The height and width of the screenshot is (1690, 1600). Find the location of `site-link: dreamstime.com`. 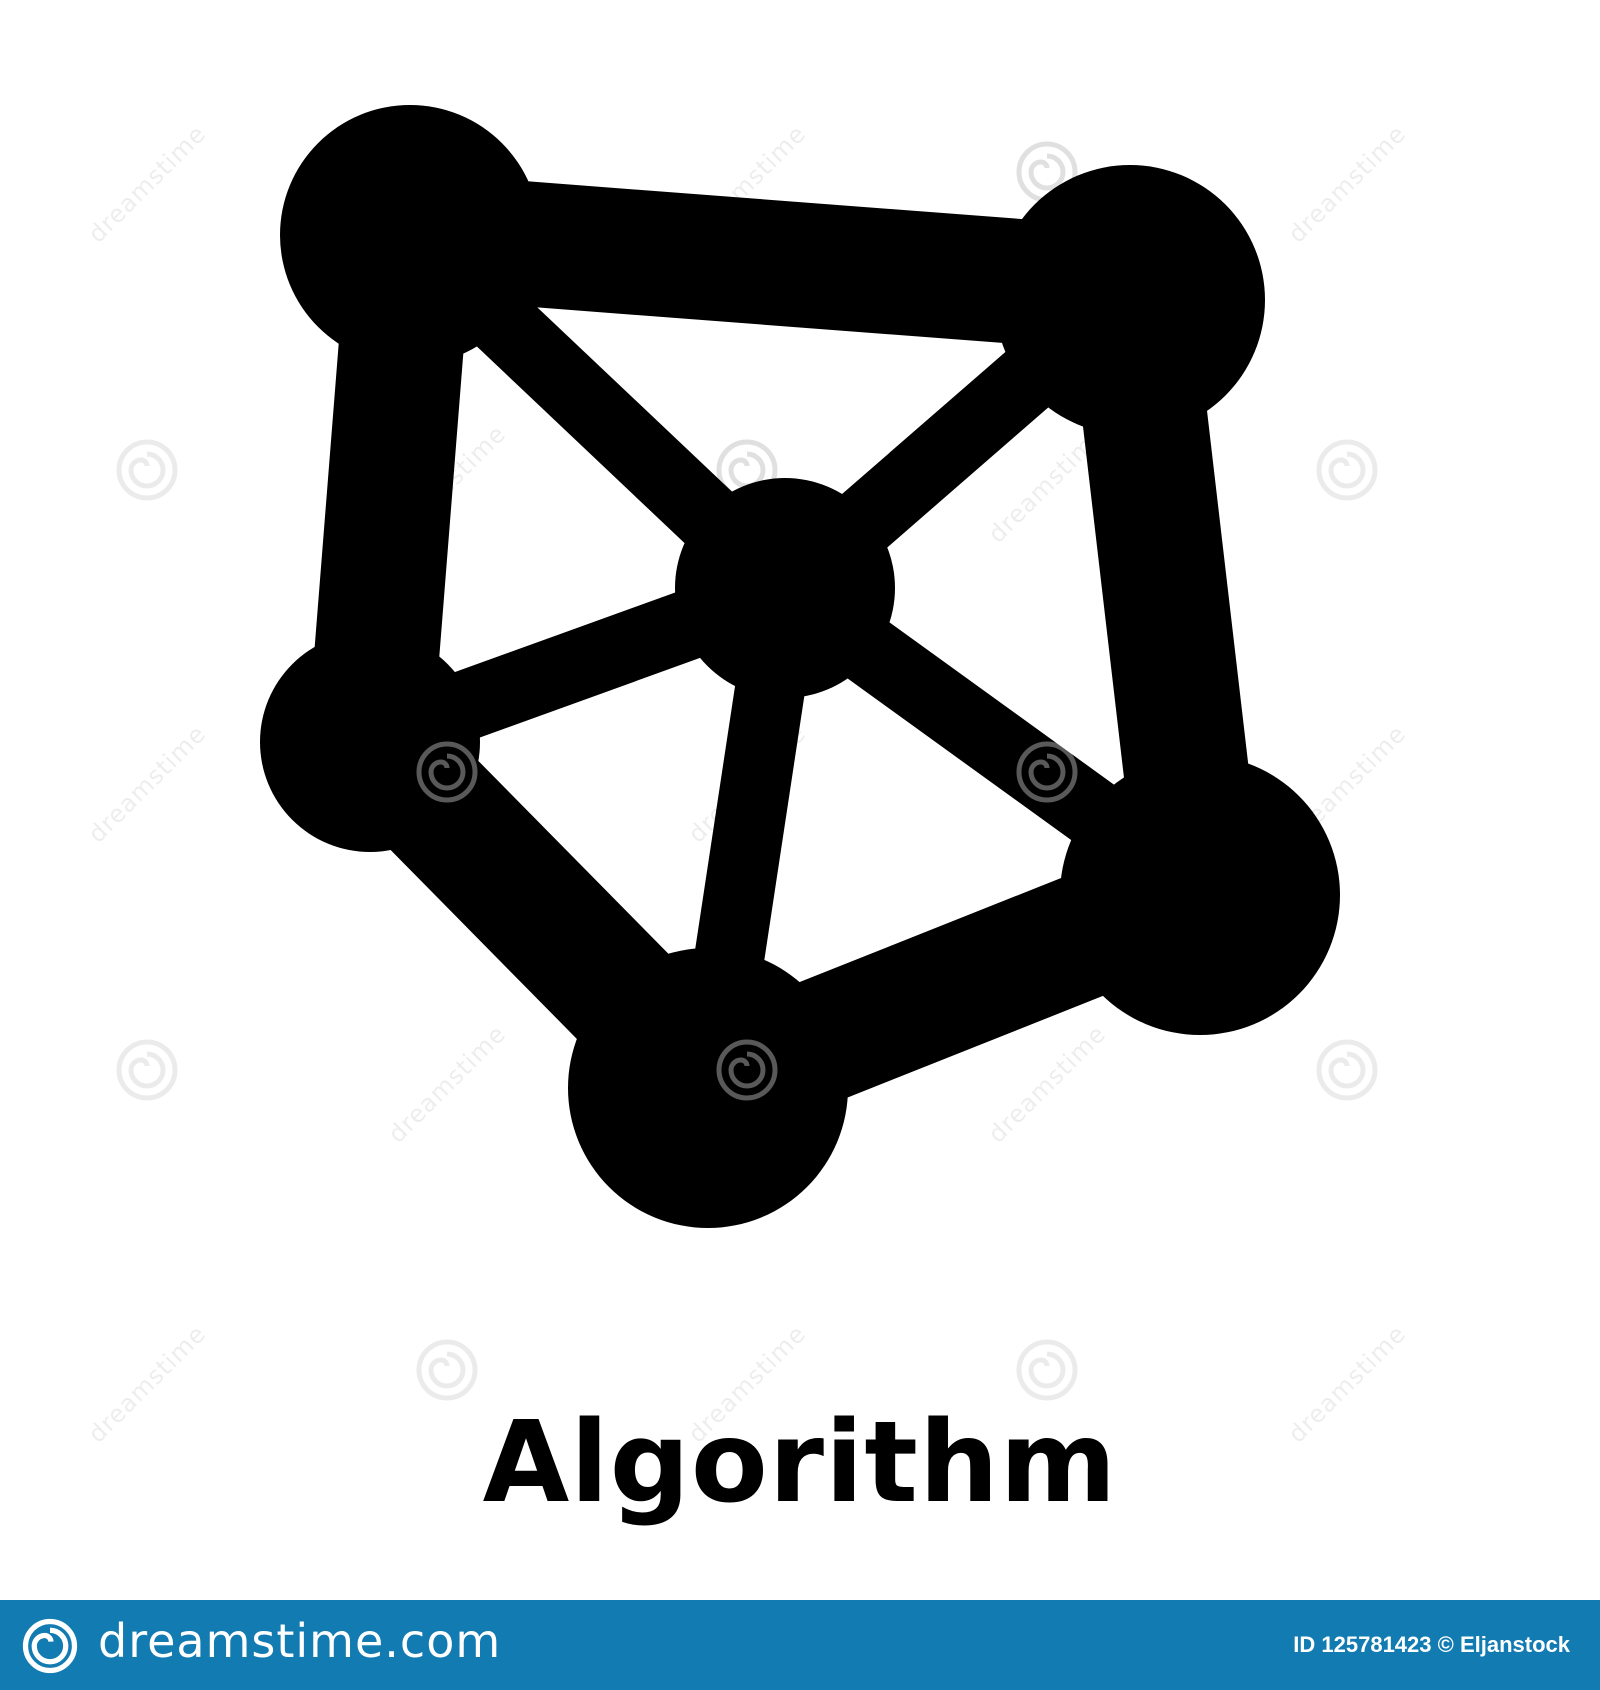

site-link: dreamstime.com is located at coordinates (300, 1641).